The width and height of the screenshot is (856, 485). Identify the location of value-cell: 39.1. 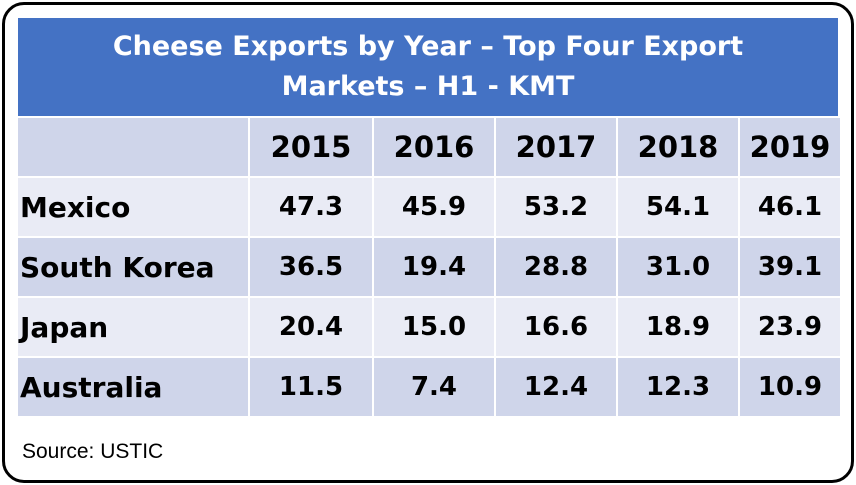
(790, 267).